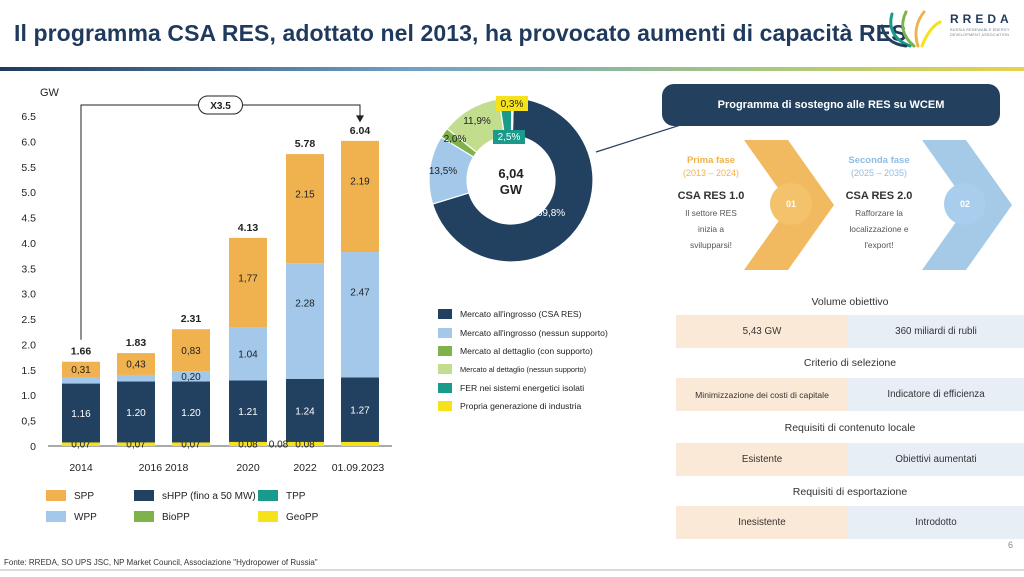  What do you see at coordinates (523, 351) in the screenshot?
I see `donut-legend-item: Mercato al dettaglio (con supporto)` at bounding box center [523, 351].